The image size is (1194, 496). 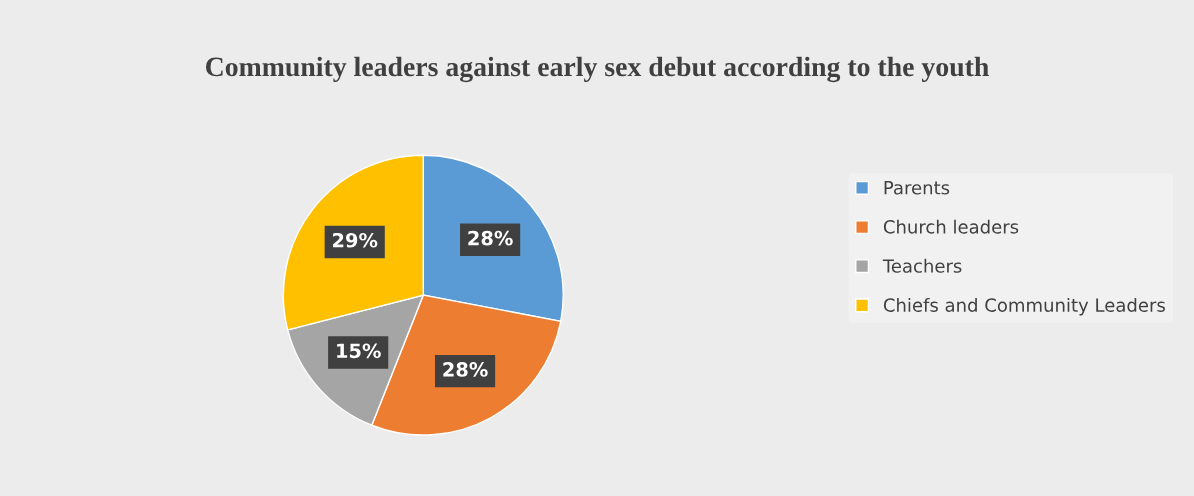 What do you see at coordinates (355, 240) in the screenshot?
I see `data-label: 29%` at bounding box center [355, 240].